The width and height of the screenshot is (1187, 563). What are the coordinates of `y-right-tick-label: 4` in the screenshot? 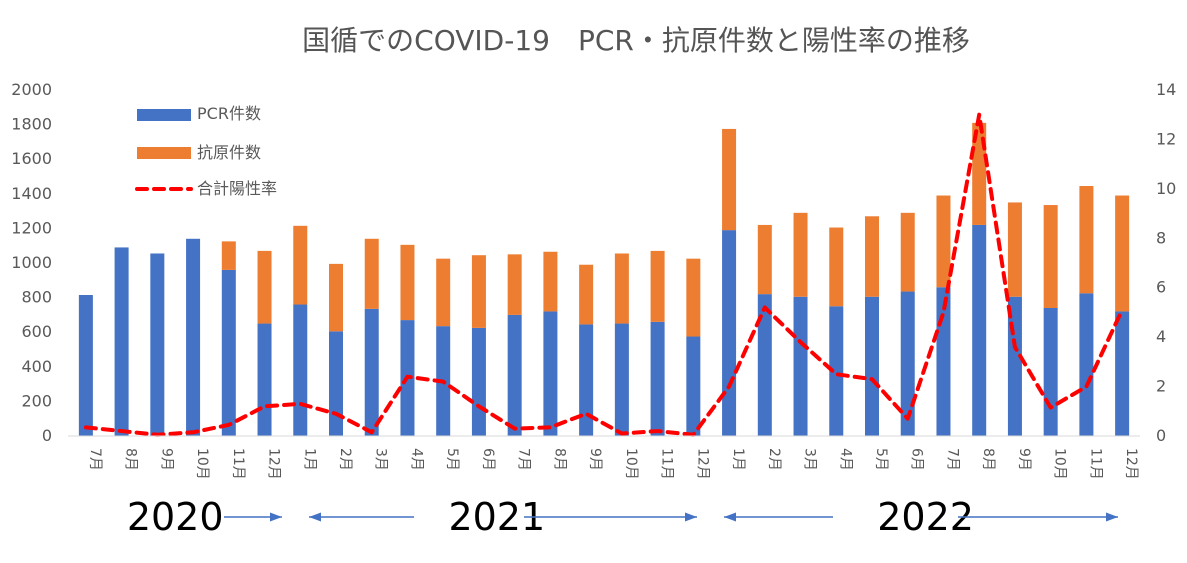 It's located at (1161, 336).